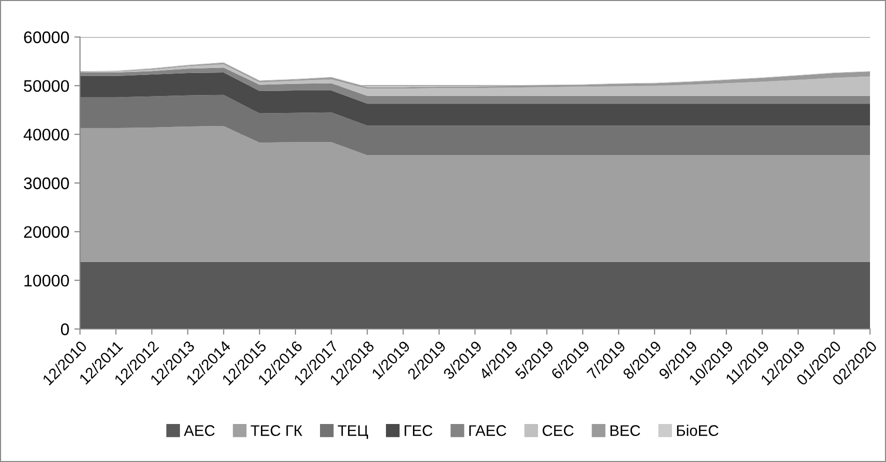  I want to click on y-tick-label: 40000, so click(46, 134).